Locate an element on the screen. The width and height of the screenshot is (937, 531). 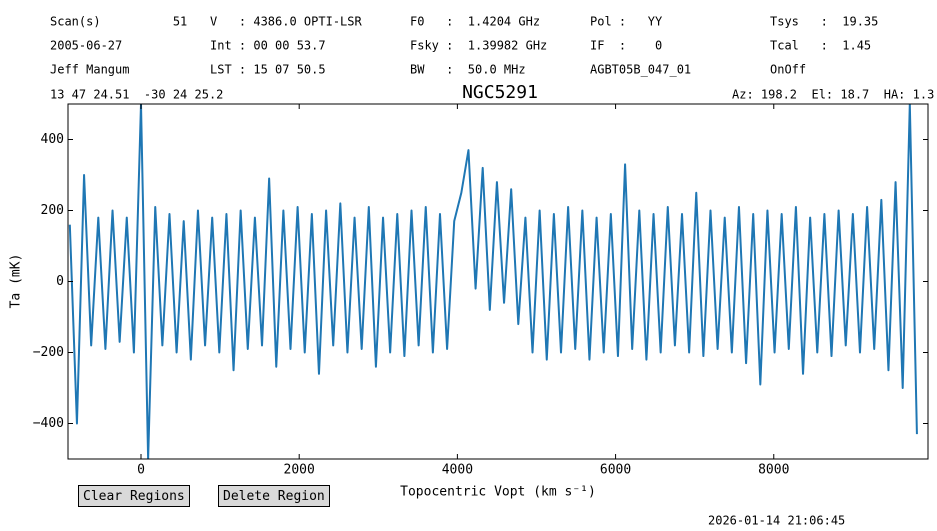
header-field: Tcal : 1.45 is located at coordinates (820, 46).